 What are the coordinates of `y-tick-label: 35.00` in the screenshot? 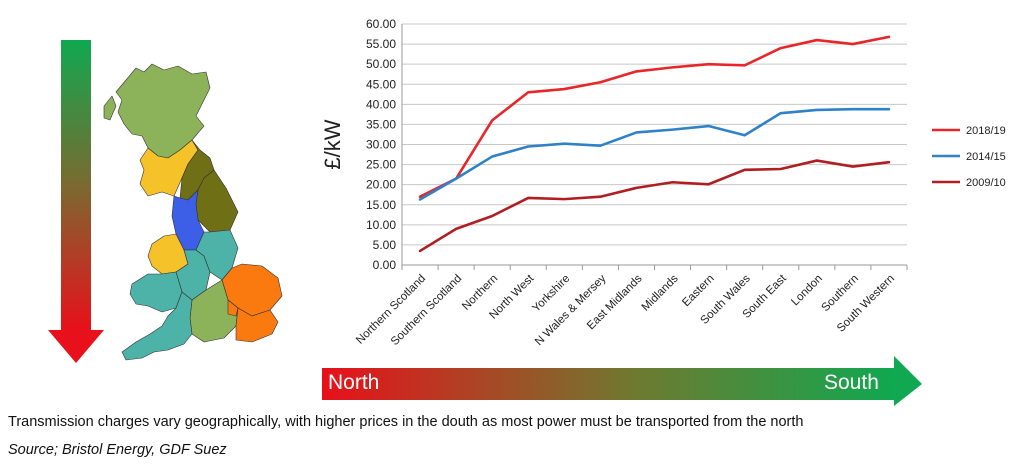 It's located at (381, 124).